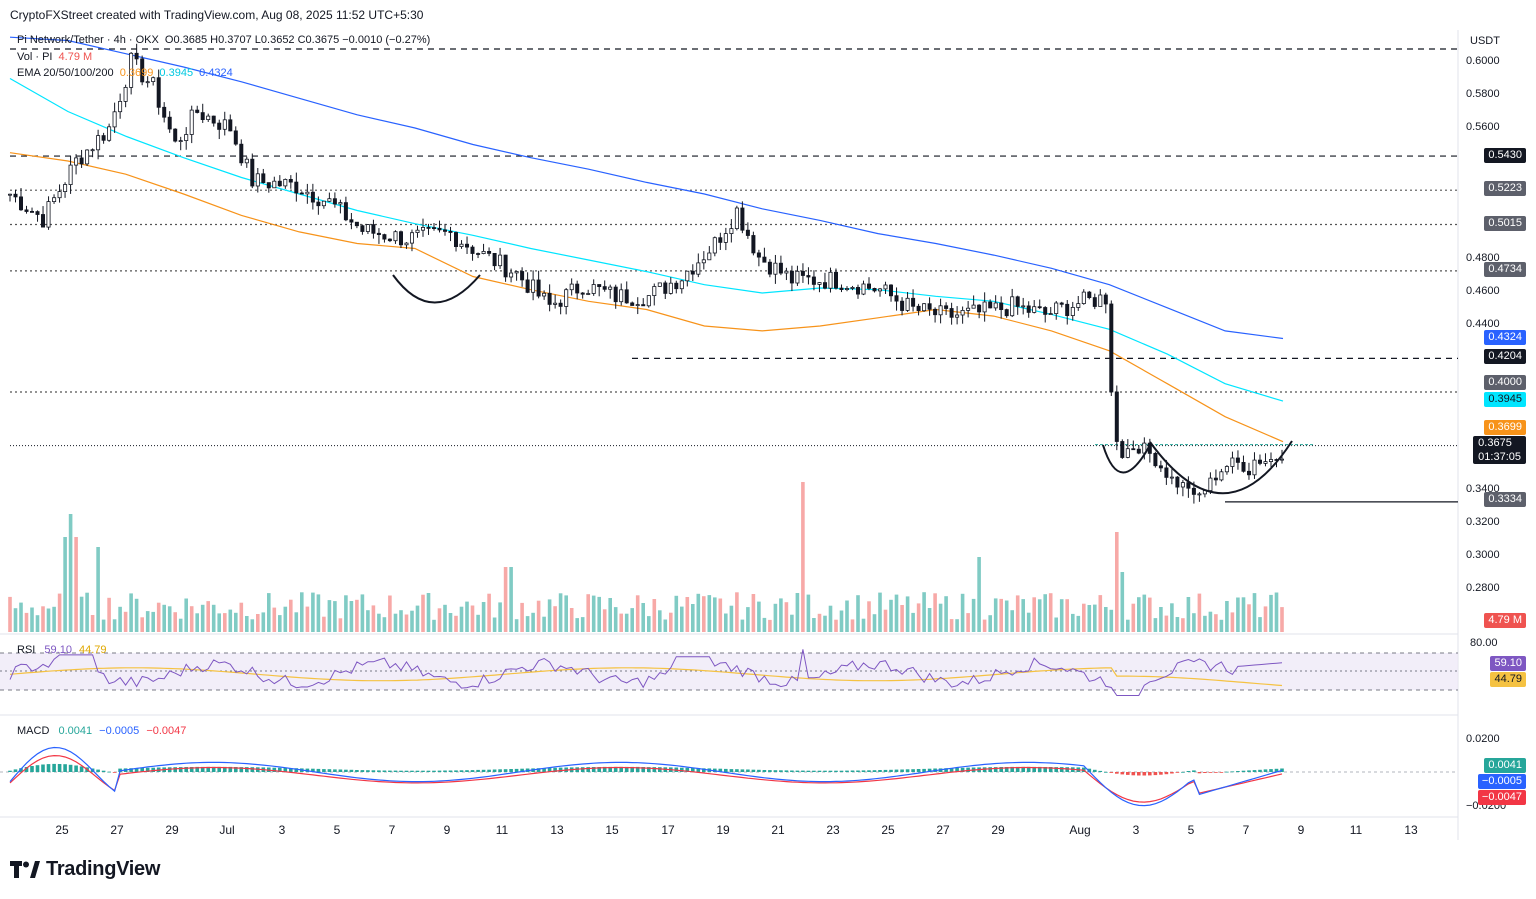  I want to click on time-tick: 3, so click(282, 830).